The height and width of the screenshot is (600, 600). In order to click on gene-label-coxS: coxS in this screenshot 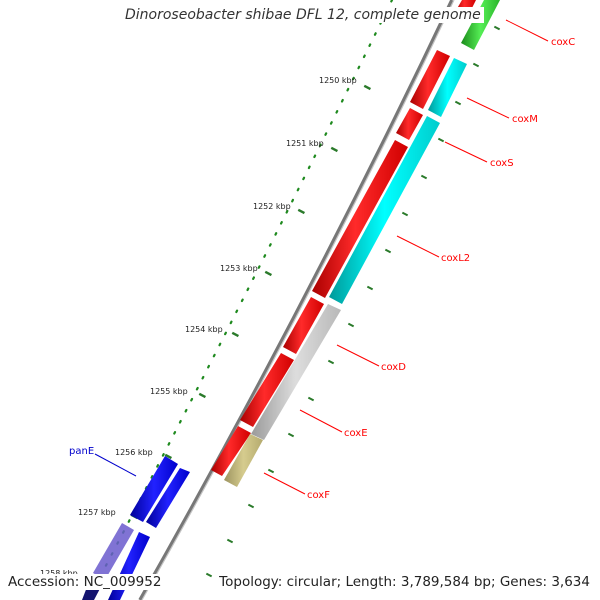, I will do `click(502, 163)`.